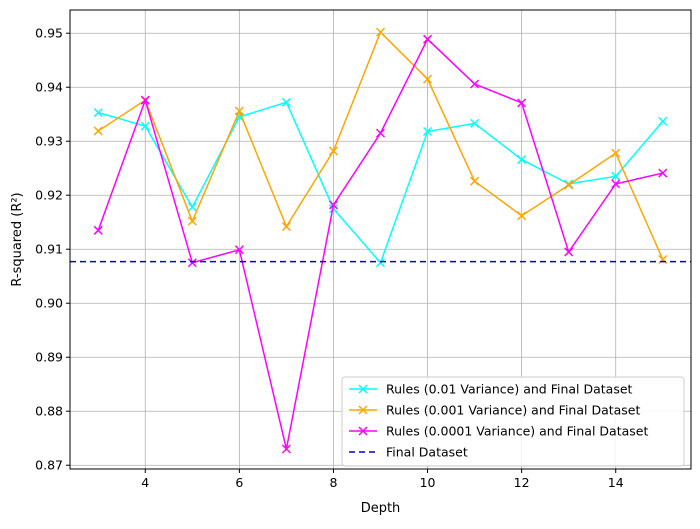 This screenshot has height=529, width=700. Describe the element at coordinates (49, 33) in the screenshot. I see `y-tick-label: 0.95` at that location.